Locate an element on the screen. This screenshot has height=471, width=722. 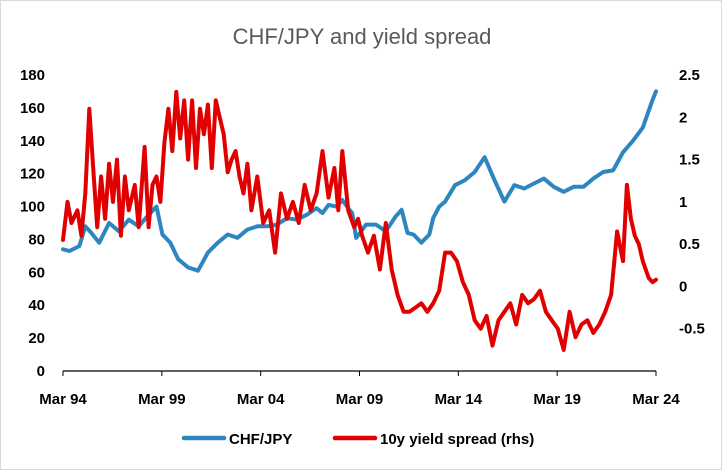
left-y-tick-label: 140 is located at coordinates (32, 141).